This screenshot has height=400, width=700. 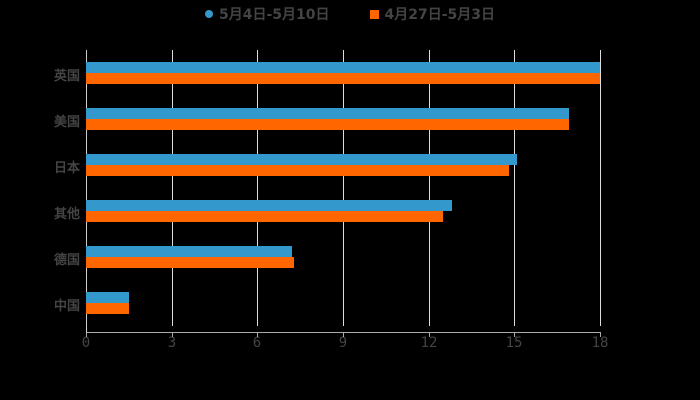 What do you see at coordinates (343, 343) in the screenshot?
I see `tick-label: 9` at bounding box center [343, 343].